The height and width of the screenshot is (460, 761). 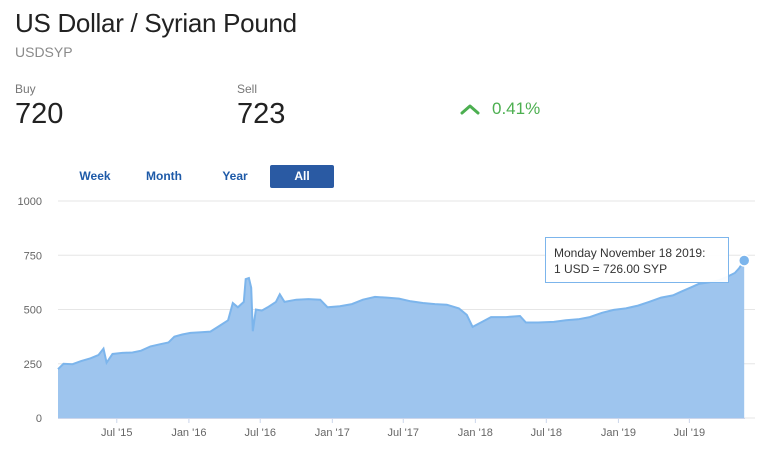 I want to click on price-change: 0.41%, so click(x=500, y=109).